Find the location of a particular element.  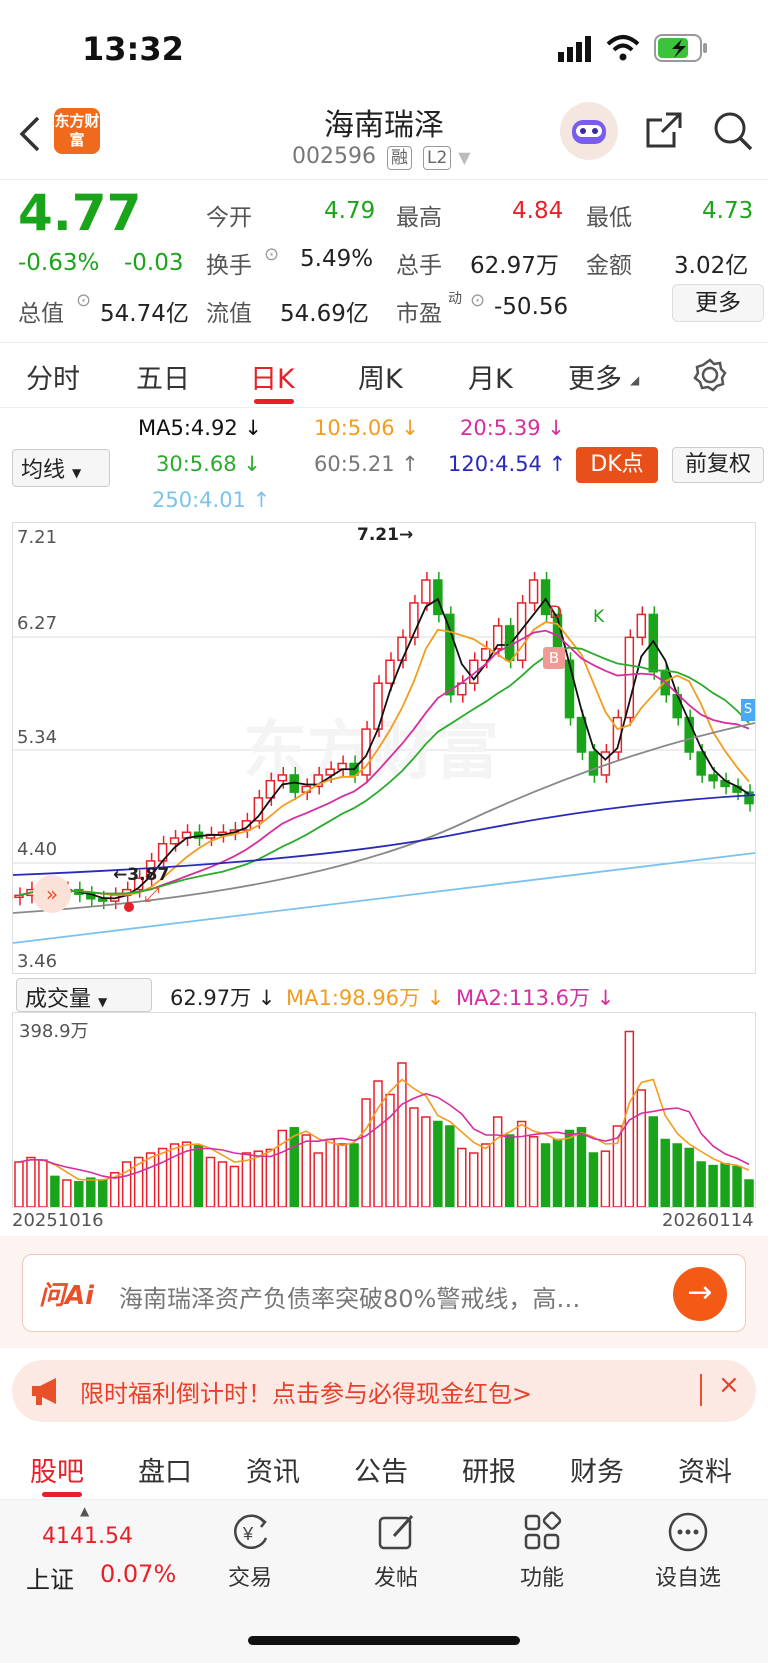

ai-question-bar: 问Ai 海南瑞泽资产负债率突破80%警戒线，高… → is located at coordinates (384, 1293).